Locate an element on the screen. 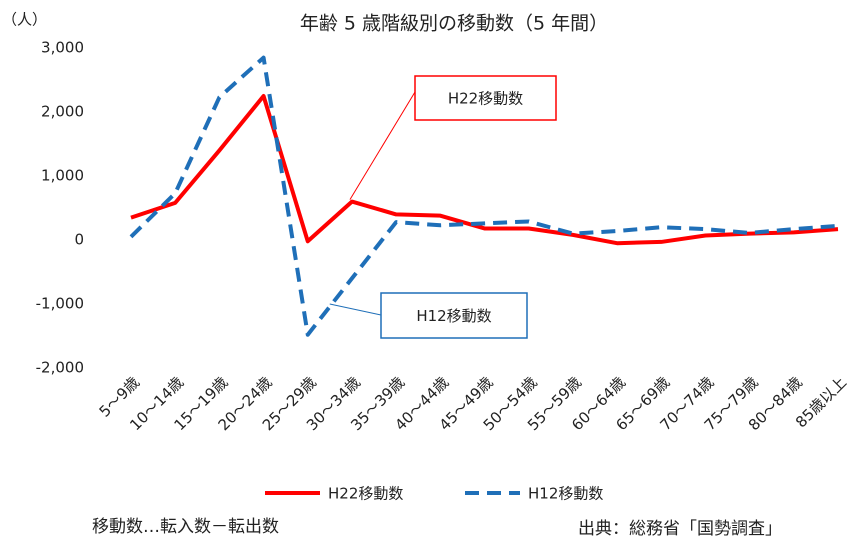 This screenshot has height=545, width=867. note: 出典：総務省「国勢調査」 is located at coordinates (680, 529).